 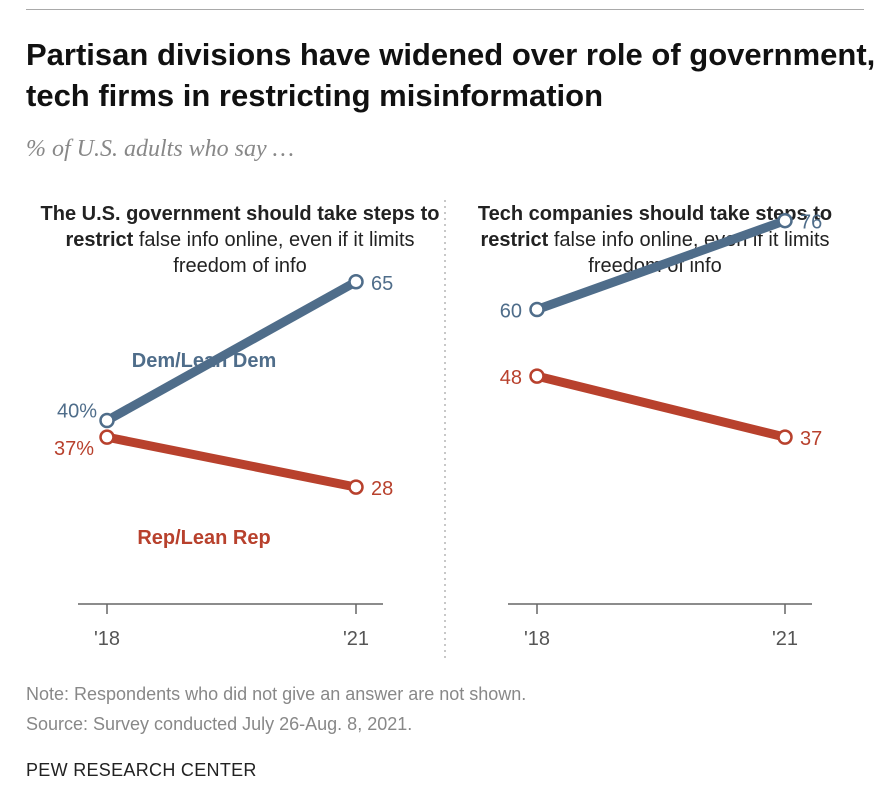 I want to click on legend-dem: Dem/Lean Dem, so click(x=204, y=361).